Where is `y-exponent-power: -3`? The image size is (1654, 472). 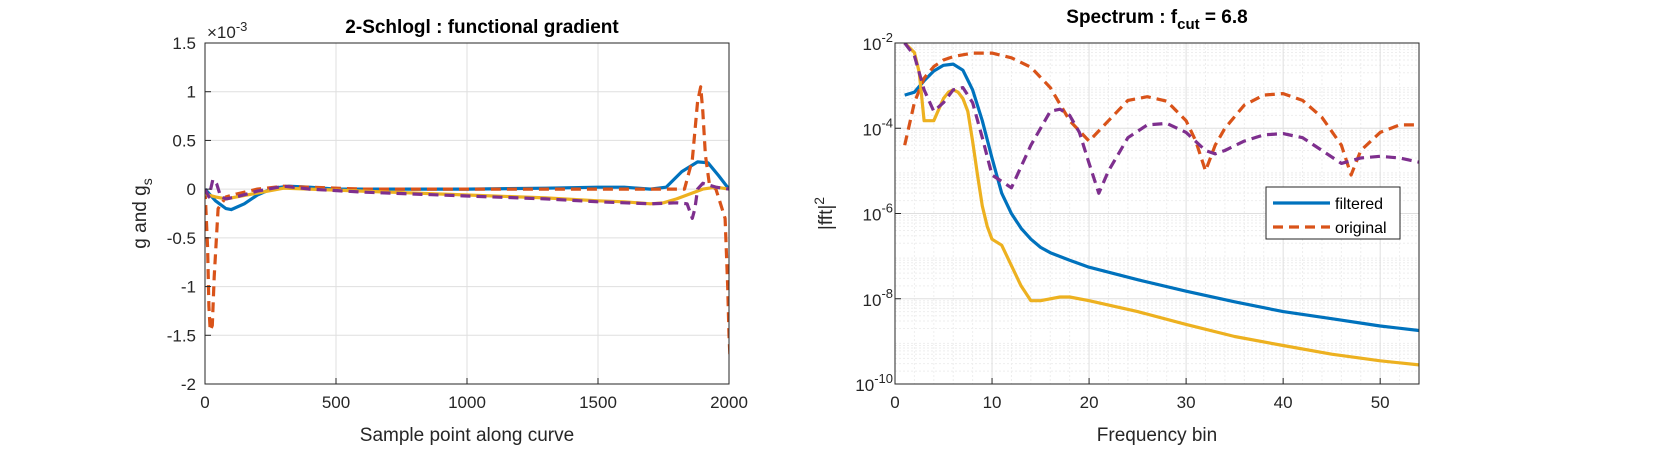 y-exponent-power: -3 is located at coordinates (242, 26).